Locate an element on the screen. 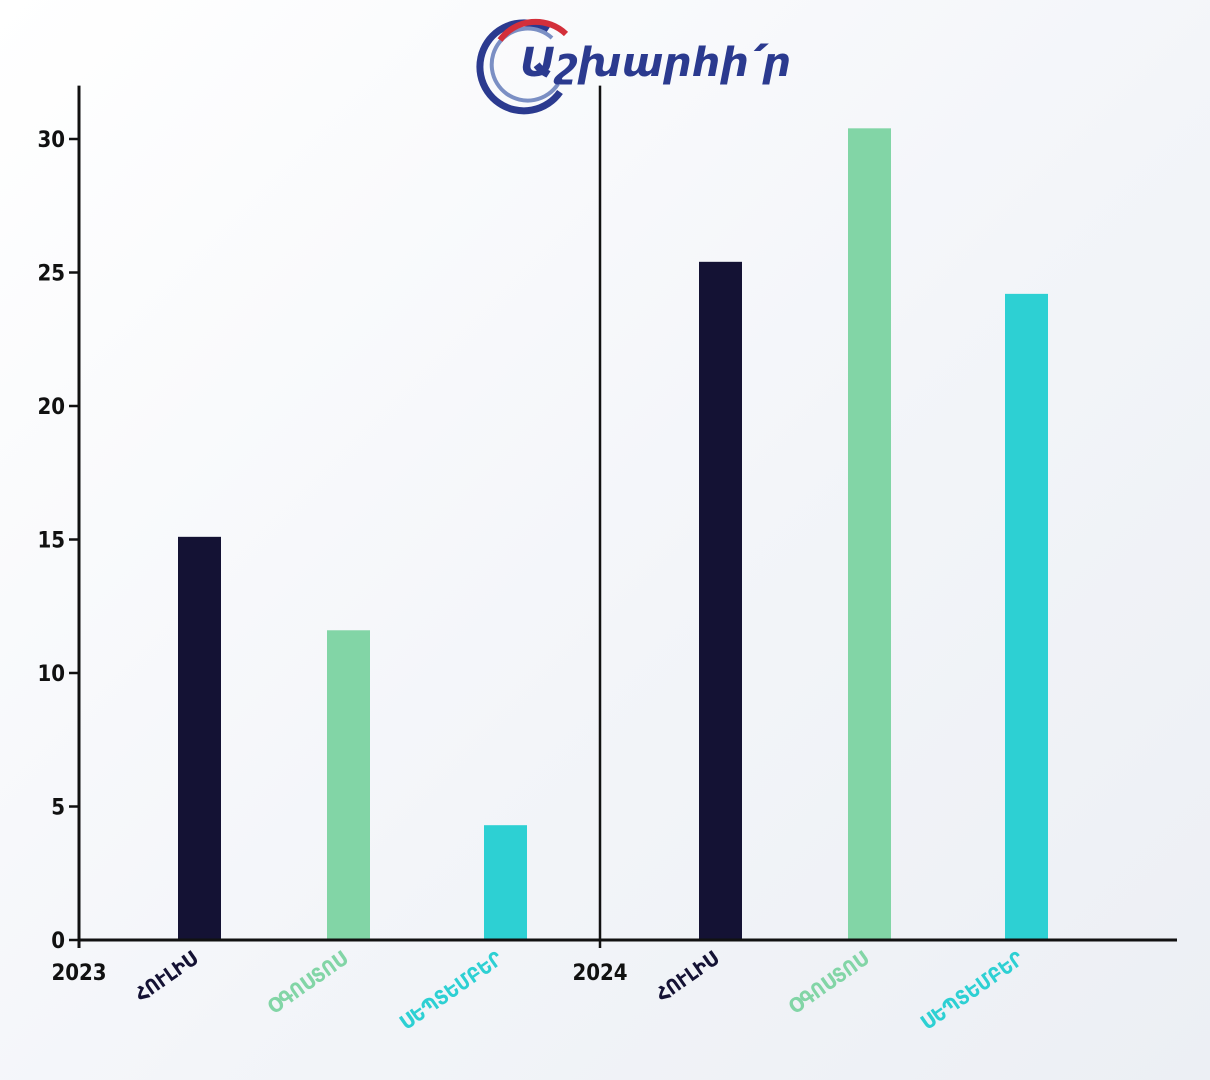 Image resolution: width=1210 pixels, height=1080 pixels. logo-emblem-icon is located at coordinates (522, 66).